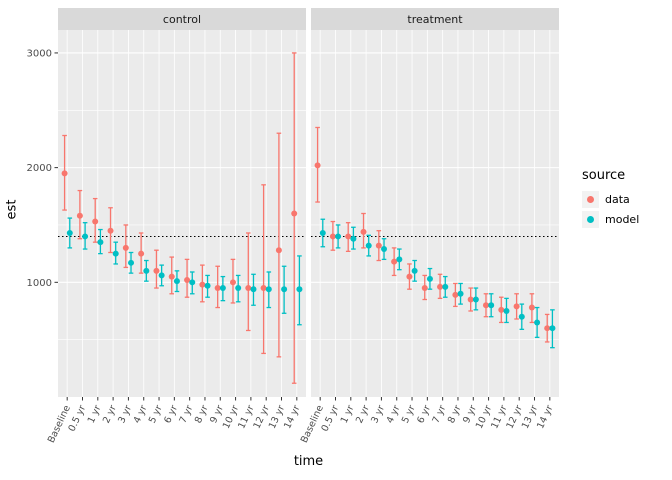 This screenshot has height=480, width=672. I want to click on legend-label-model: model, so click(622, 219).